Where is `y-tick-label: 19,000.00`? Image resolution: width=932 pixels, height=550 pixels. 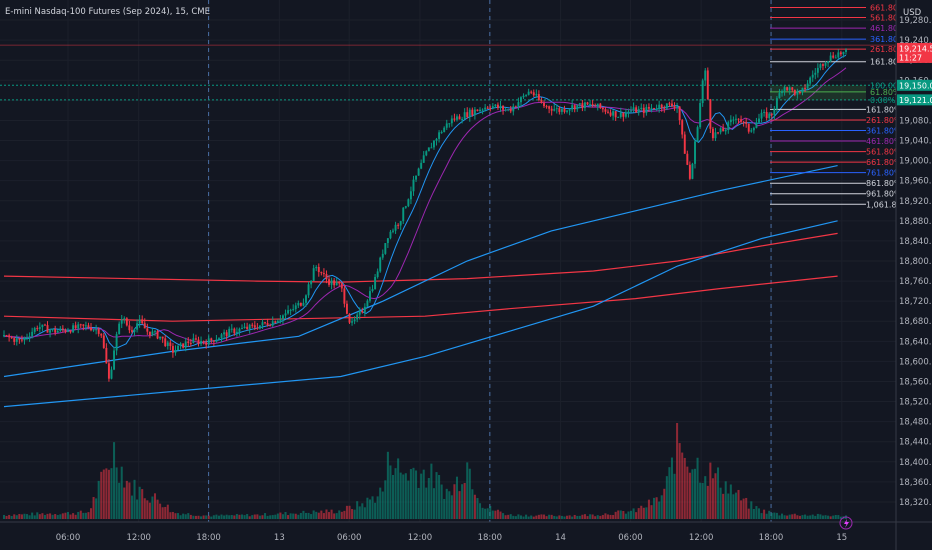 y-tick-label: 19,000.00 is located at coordinates (915, 162).